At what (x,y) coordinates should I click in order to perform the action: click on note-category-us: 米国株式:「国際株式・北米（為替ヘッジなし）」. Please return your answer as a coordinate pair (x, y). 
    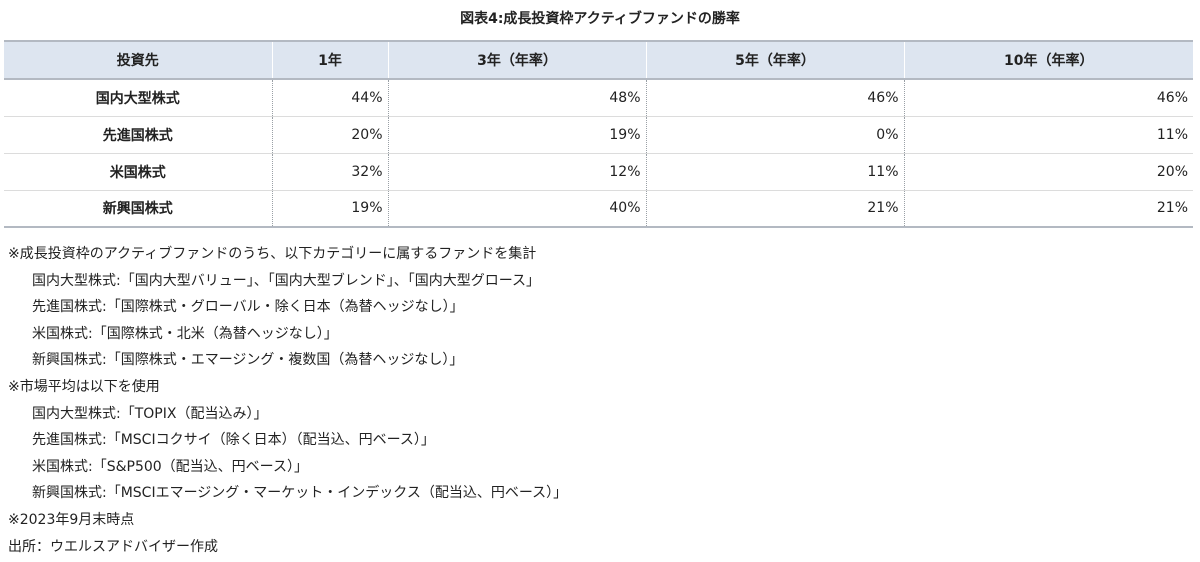
    Looking at the image, I should click on (185, 333).